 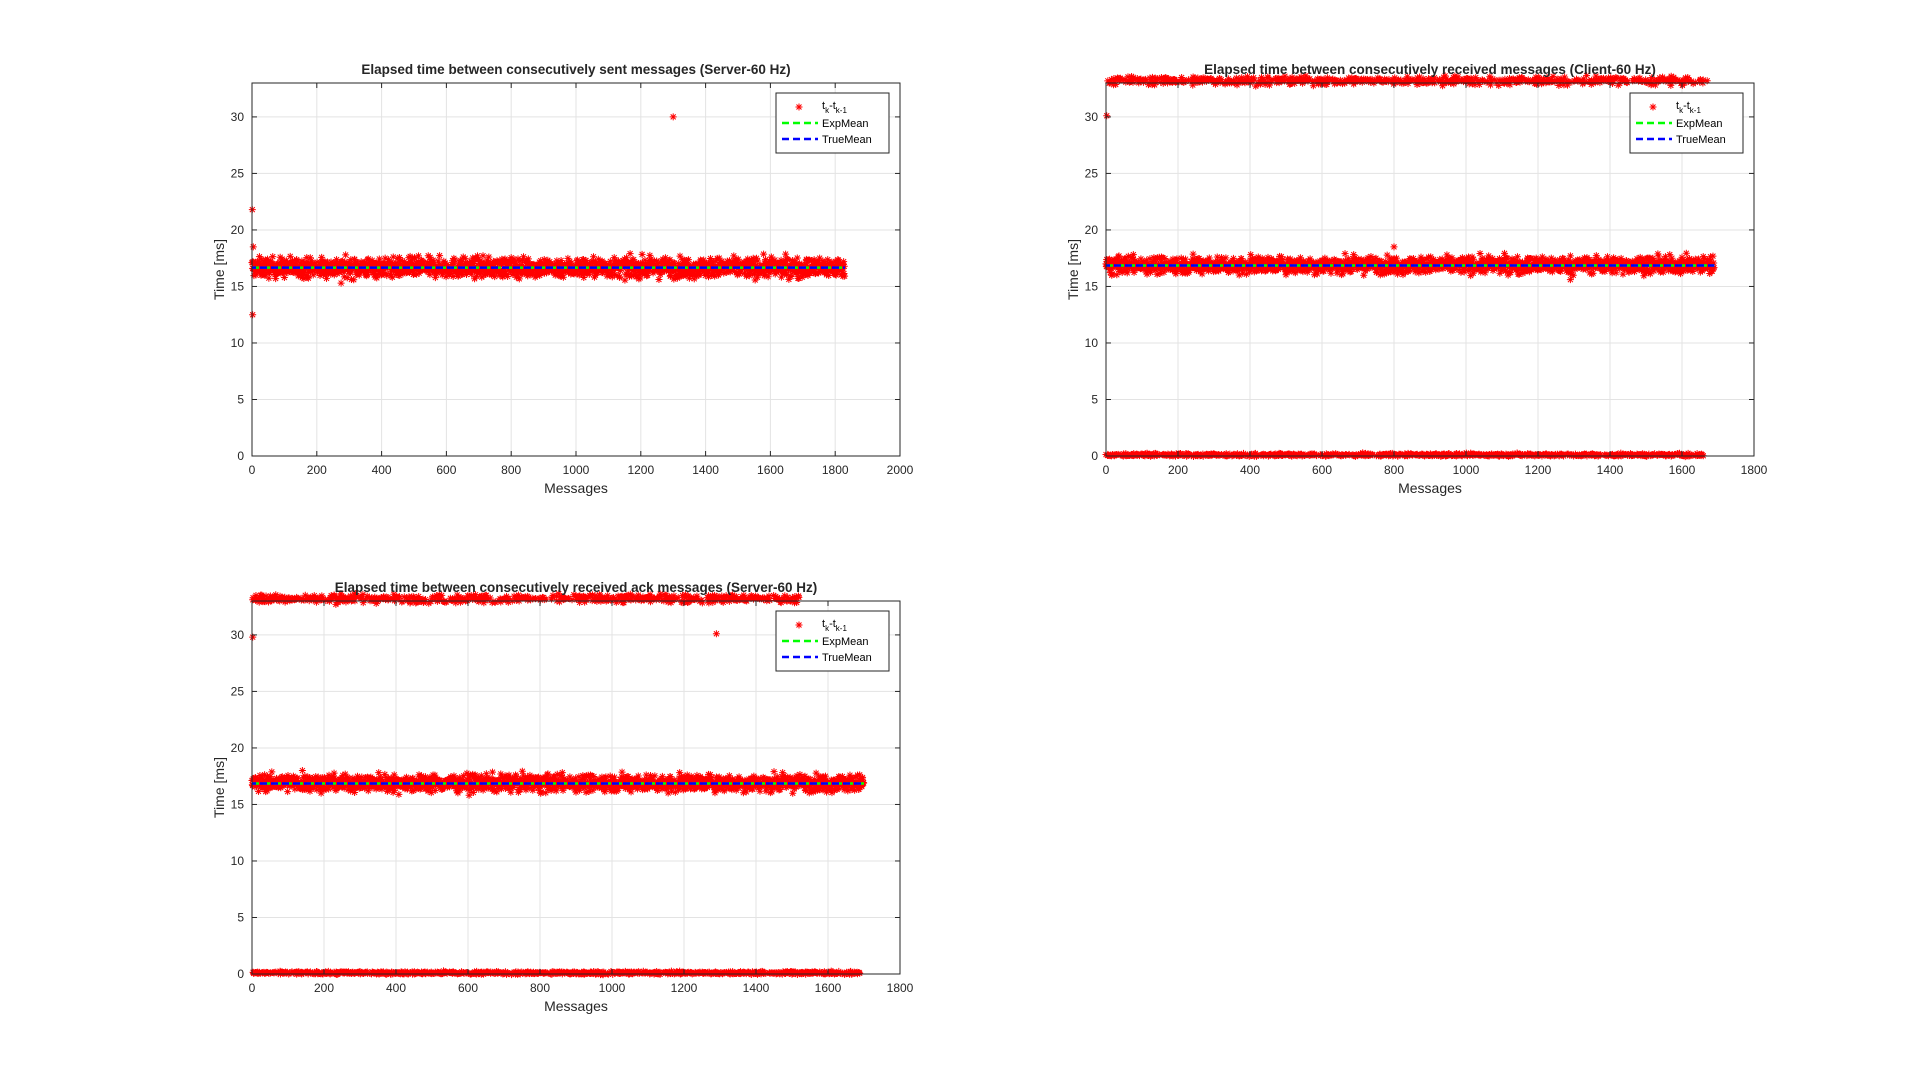 What do you see at coordinates (770, 470) in the screenshot?
I see `x-tick-label: 1600` at bounding box center [770, 470].